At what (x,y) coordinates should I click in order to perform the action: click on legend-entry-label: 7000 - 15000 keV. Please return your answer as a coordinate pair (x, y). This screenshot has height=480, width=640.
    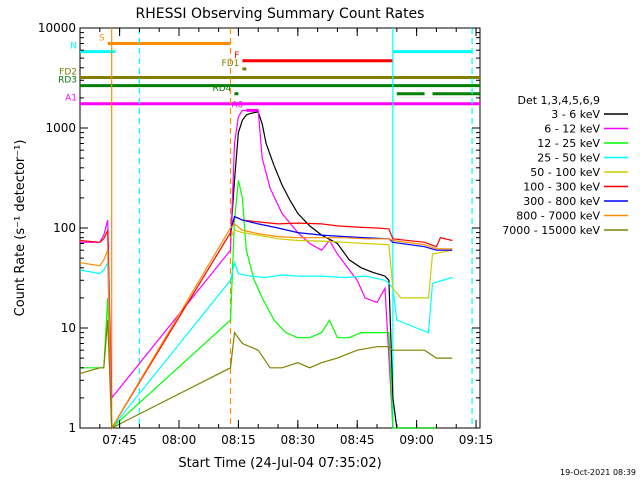
    Looking at the image, I should click on (551, 230).